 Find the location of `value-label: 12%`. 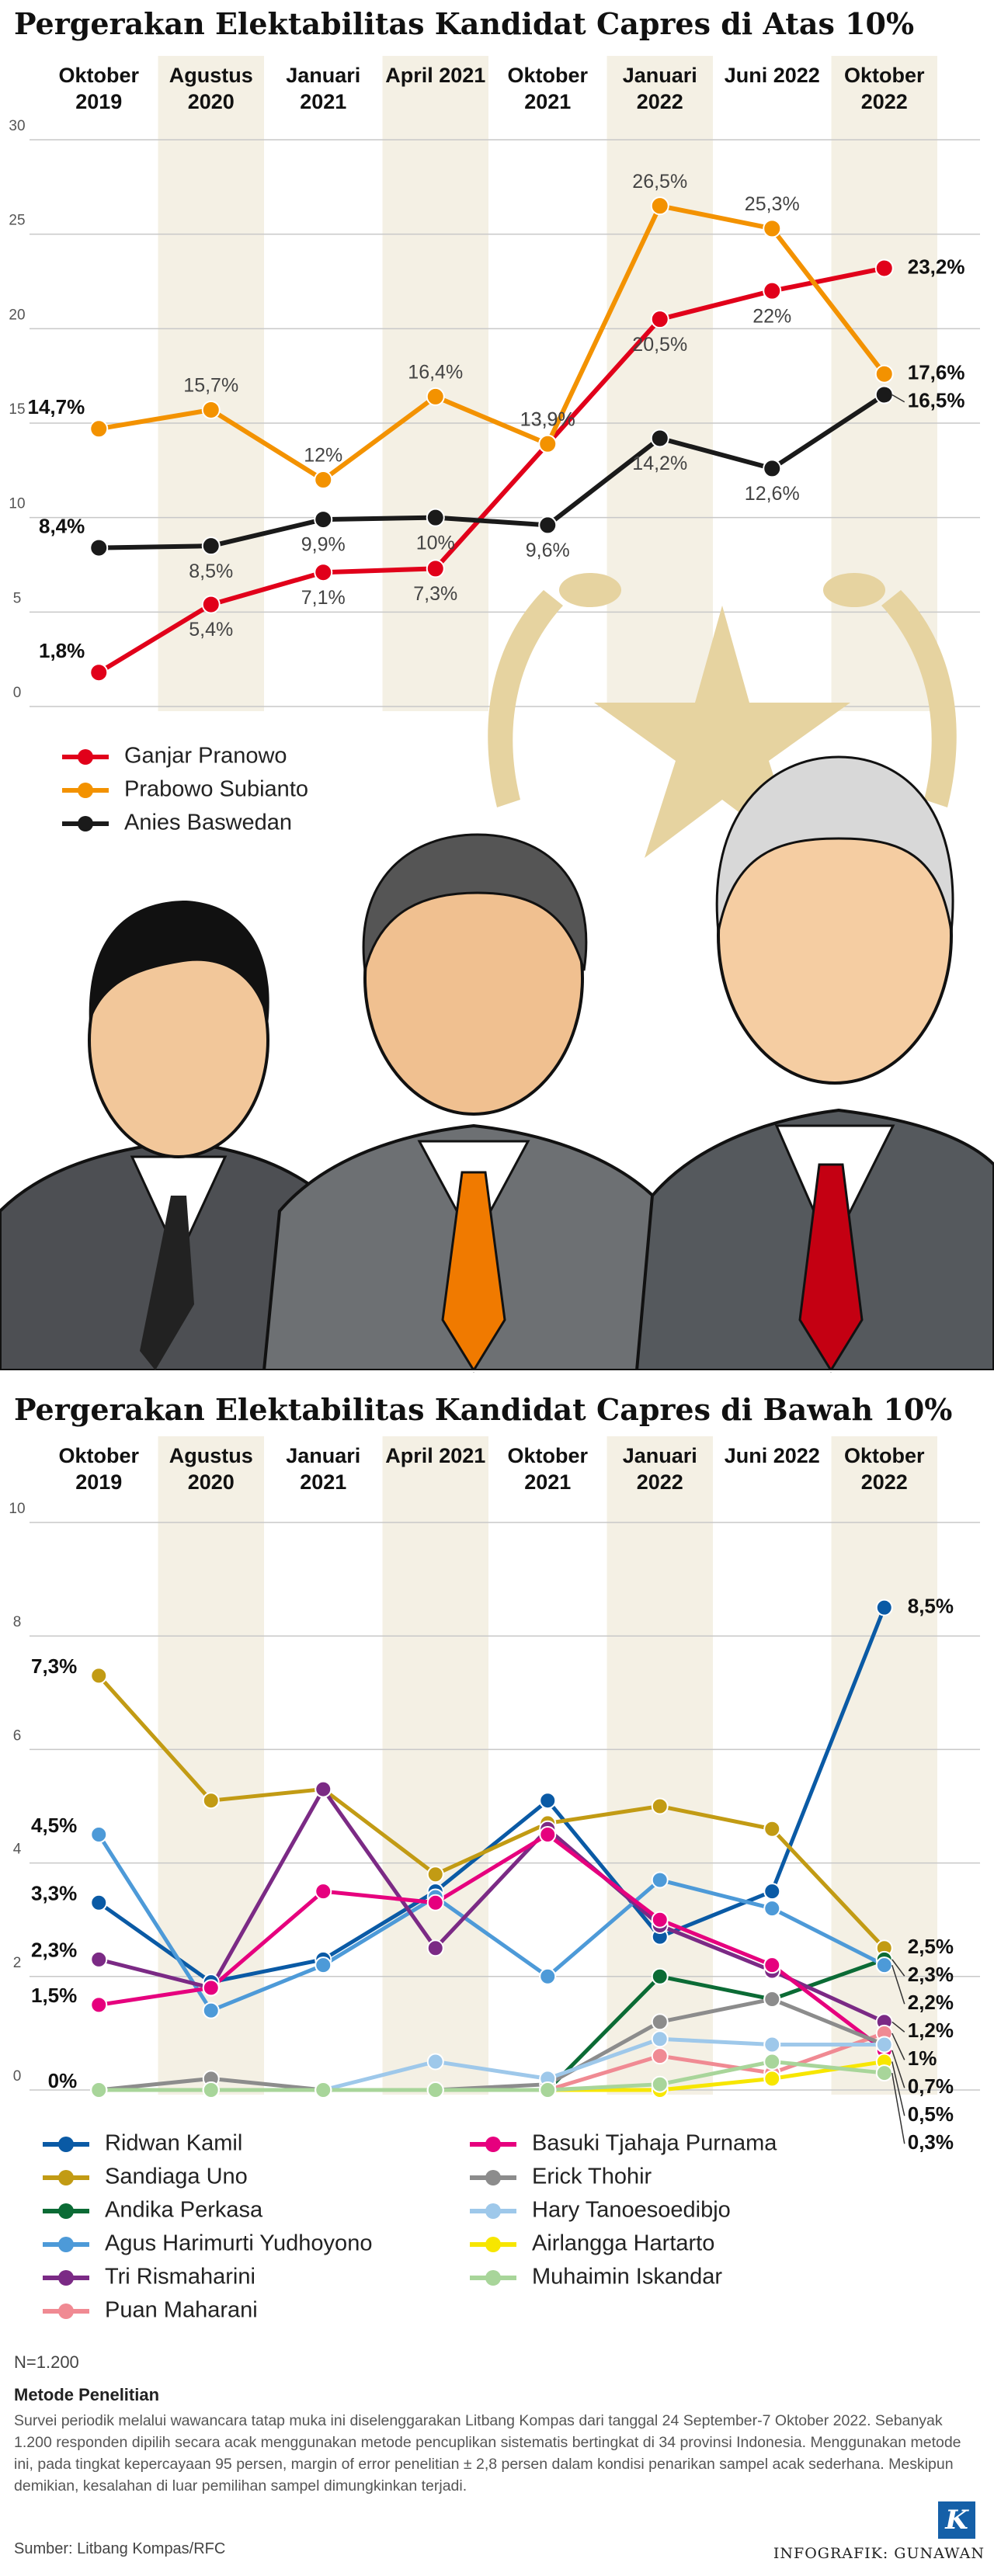

value-label: 12% is located at coordinates (323, 456).